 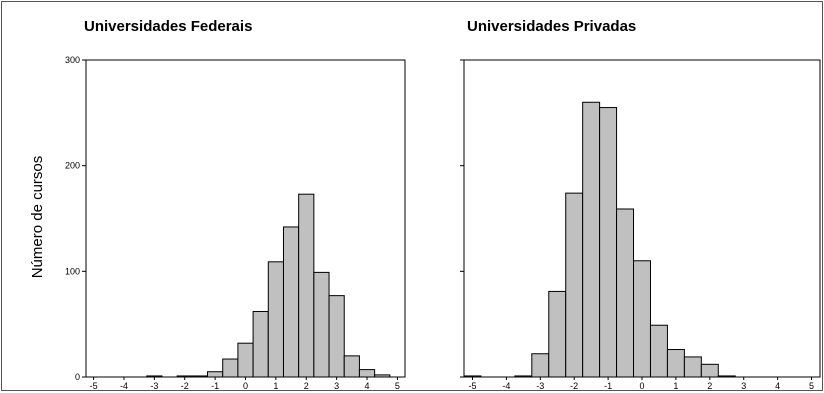 What do you see at coordinates (72, 60) in the screenshot?
I see `y-tick-label: 300` at bounding box center [72, 60].